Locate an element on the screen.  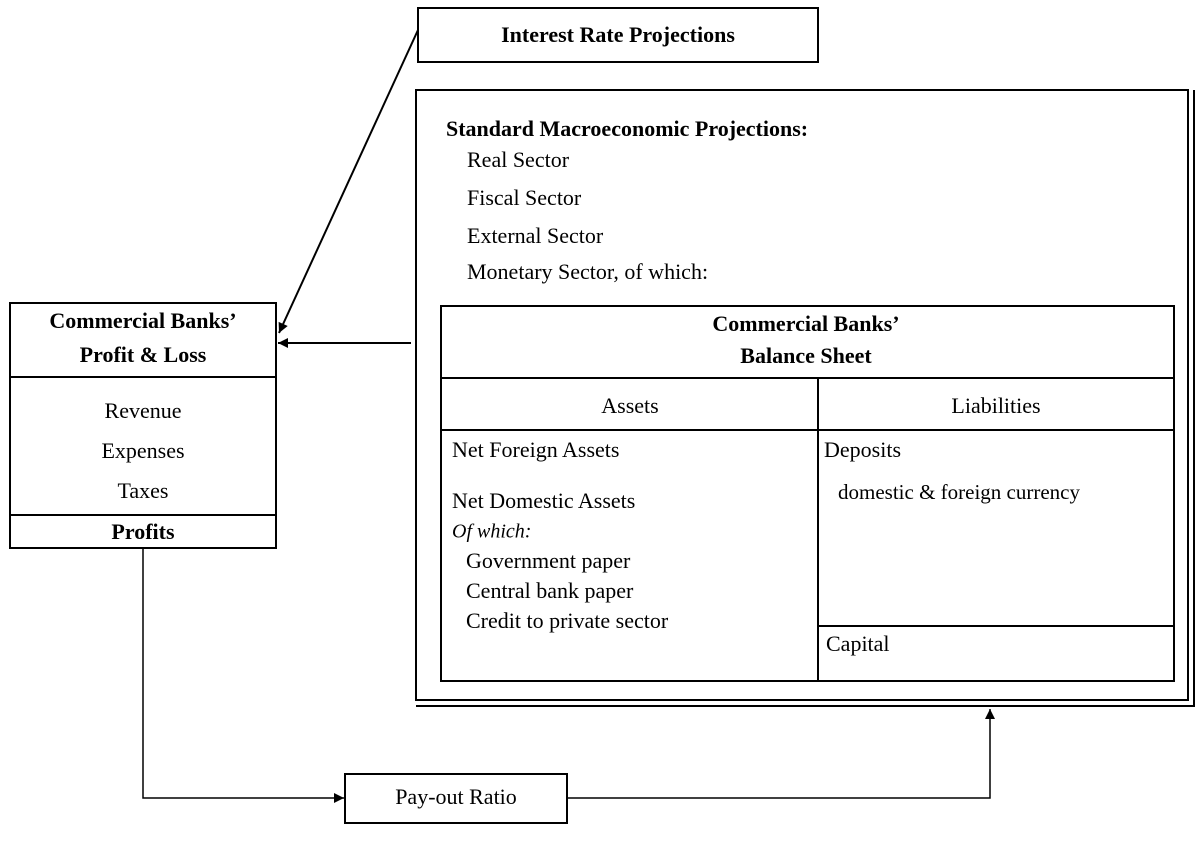
liabilities-header: Liabilities is located at coordinates (995, 405).